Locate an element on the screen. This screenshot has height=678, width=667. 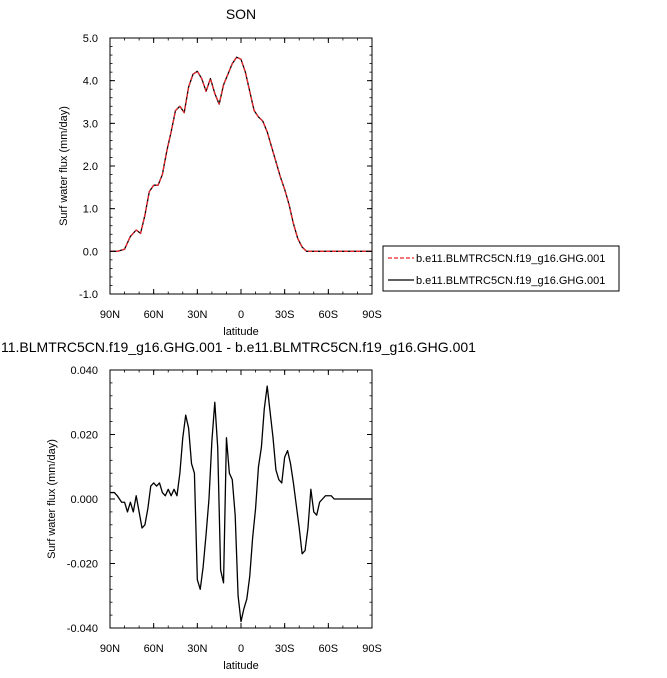
top-x-tick-label: 0 is located at coordinates (241, 315).